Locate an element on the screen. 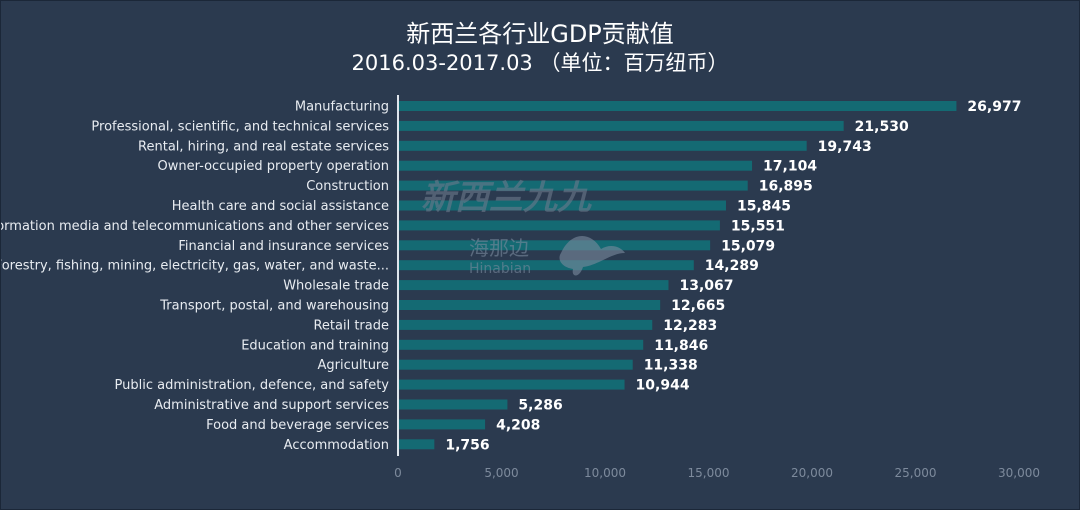 The image size is (1080, 510). value-label: 4,208 is located at coordinates (518, 425).